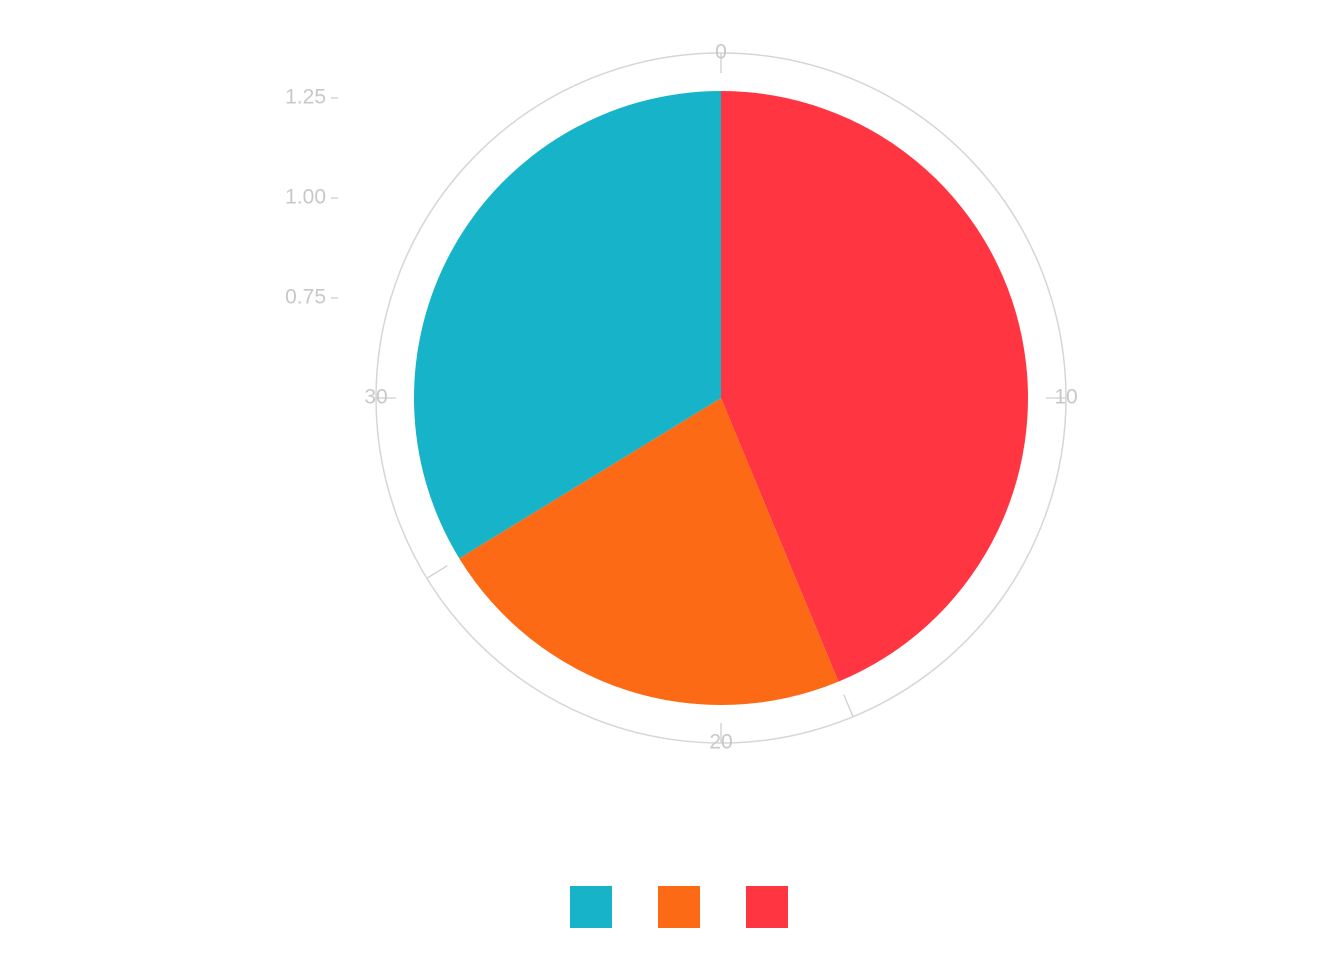 The height and width of the screenshot is (960, 1344). Describe the element at coordinates (721, 52) in the screenshot. I see `angular-tick-label: 0` at that location.